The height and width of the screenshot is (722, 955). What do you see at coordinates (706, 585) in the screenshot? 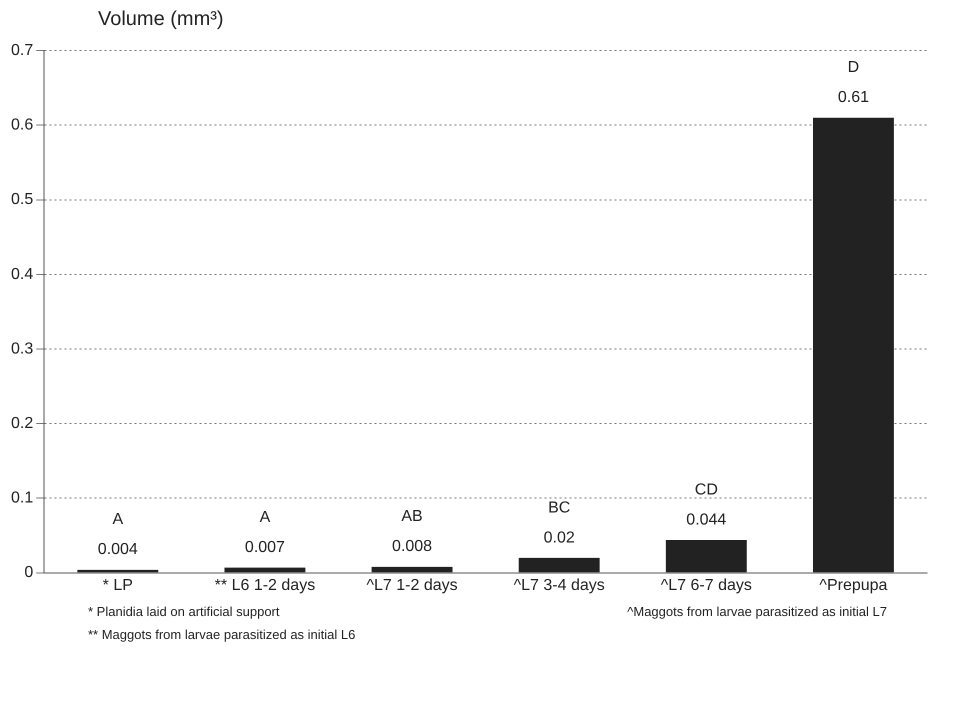
I see `x-tick-label: ^L7 6-7 days` at bounding box center [706, 585].